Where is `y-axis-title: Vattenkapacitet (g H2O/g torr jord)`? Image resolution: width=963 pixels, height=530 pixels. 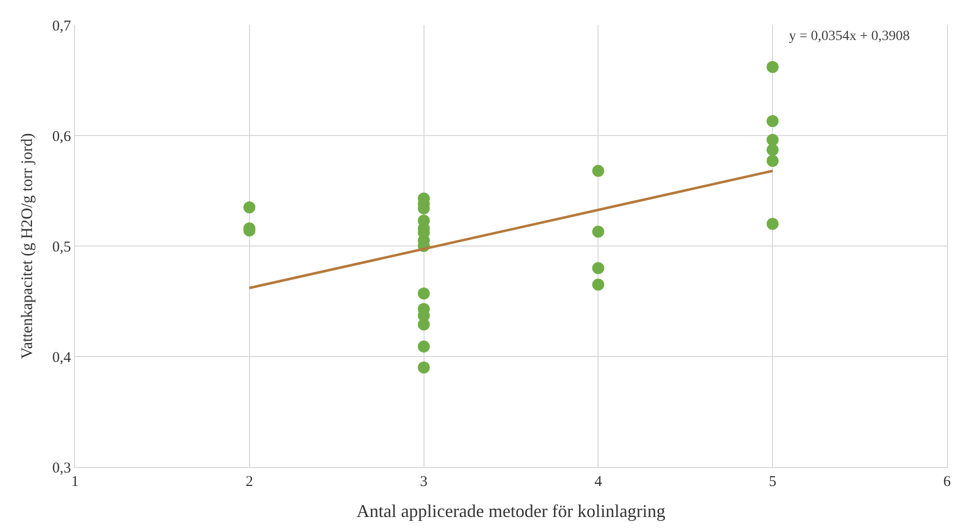
y-axis-title: Vattenkapacitet (g H2O/g torr jord) is located at coordinates (27, 246).